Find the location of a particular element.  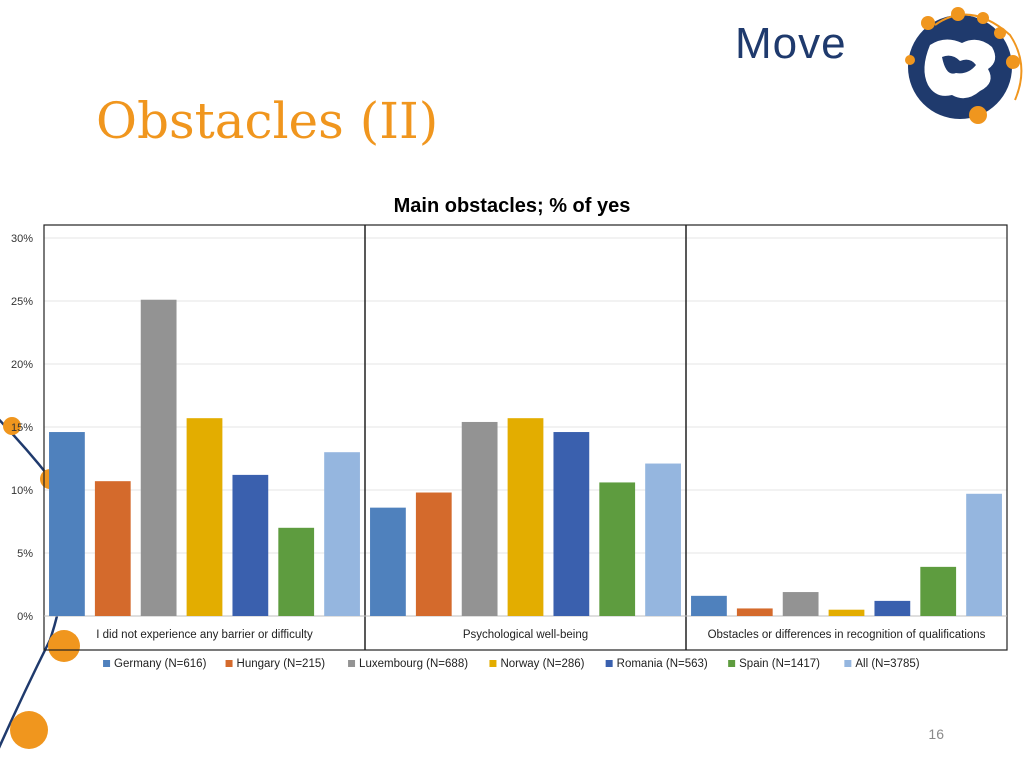

legend-label: Norway (N=286) is located at coordinates (542, 664).